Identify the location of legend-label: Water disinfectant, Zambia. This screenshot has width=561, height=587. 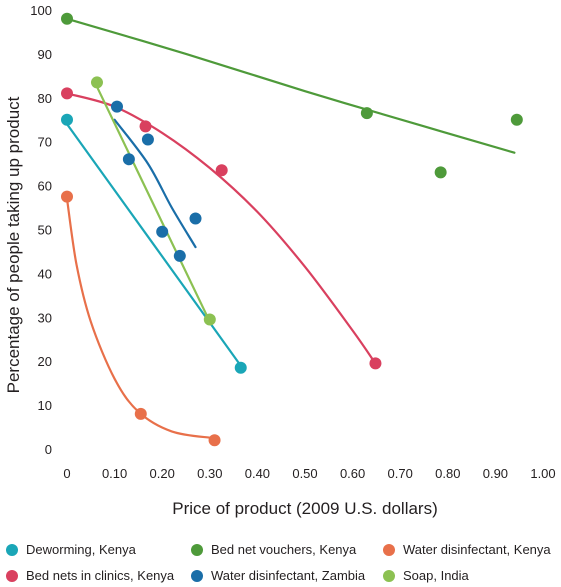
(288, 575).